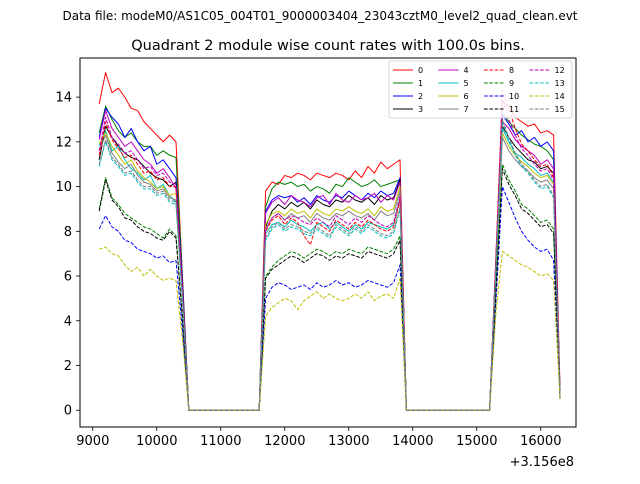  I want to click on y-axis: 0 2 4 6 8 10 12 14, so click(67, 255).